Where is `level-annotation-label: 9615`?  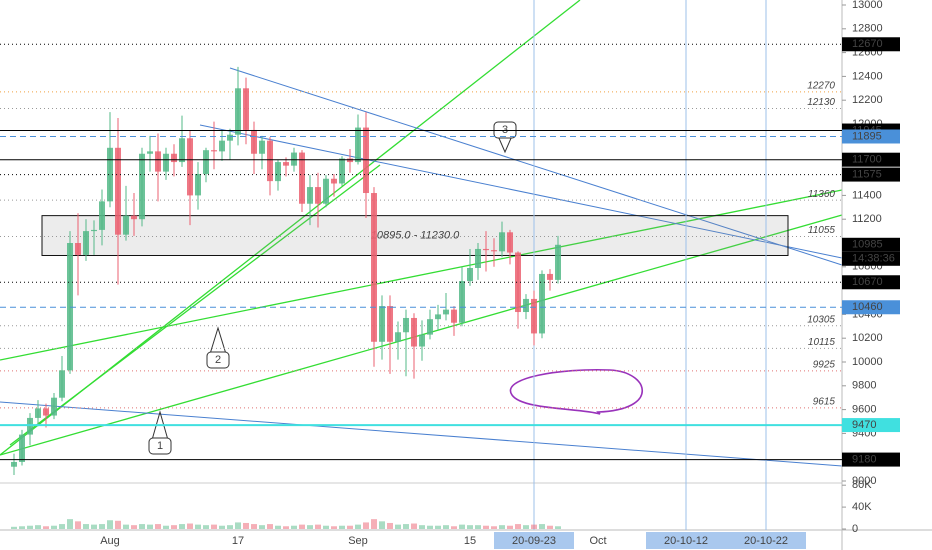
level-annotation-label: 9615 is located at coordinates (824, 401).